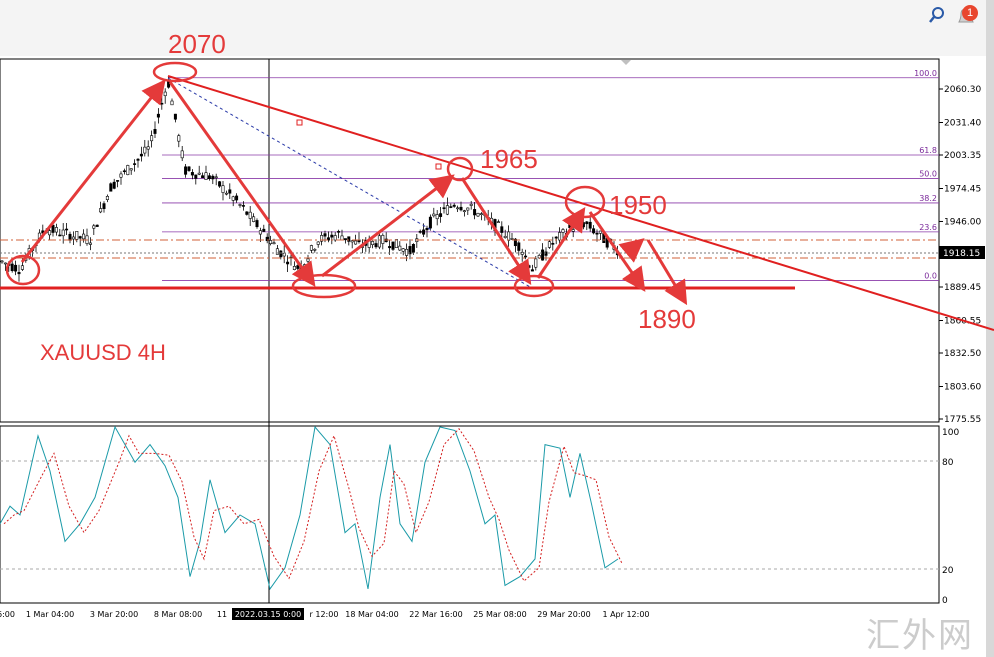  Describe the element at coordinates (937, 15) in the screenshot. I see `search-icon` at that location.